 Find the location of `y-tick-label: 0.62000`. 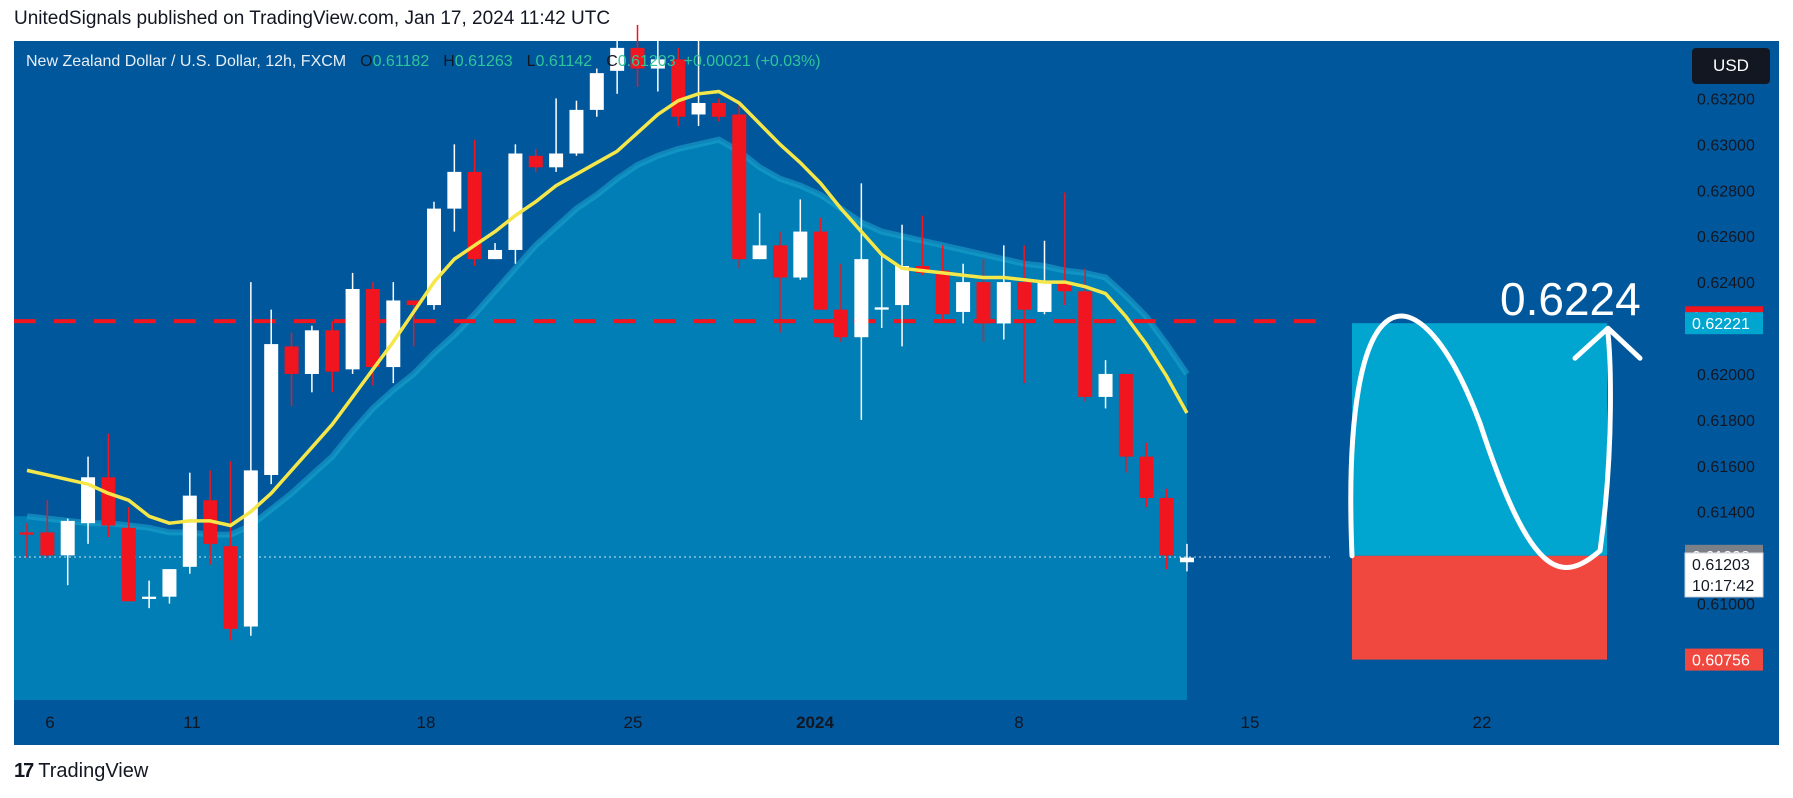

y-tick-label: 0.62000 is located at coordinates (1726, 375).